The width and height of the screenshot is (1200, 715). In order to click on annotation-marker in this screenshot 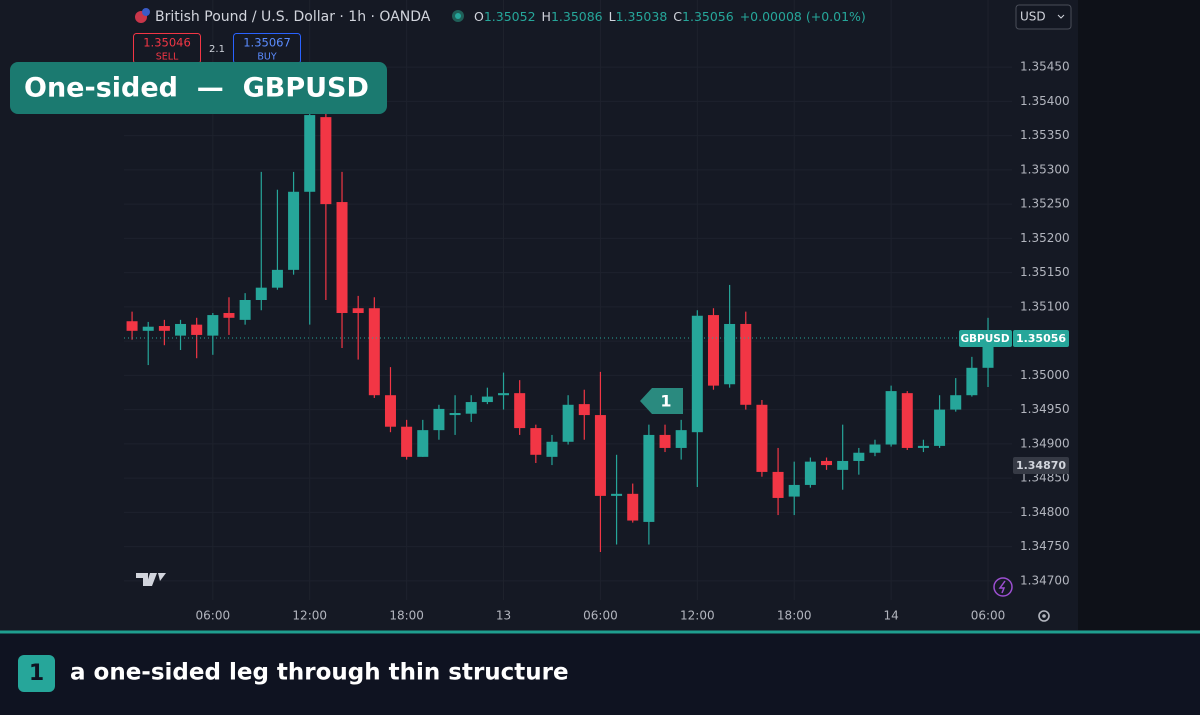, I will do `click(661, 401)`.